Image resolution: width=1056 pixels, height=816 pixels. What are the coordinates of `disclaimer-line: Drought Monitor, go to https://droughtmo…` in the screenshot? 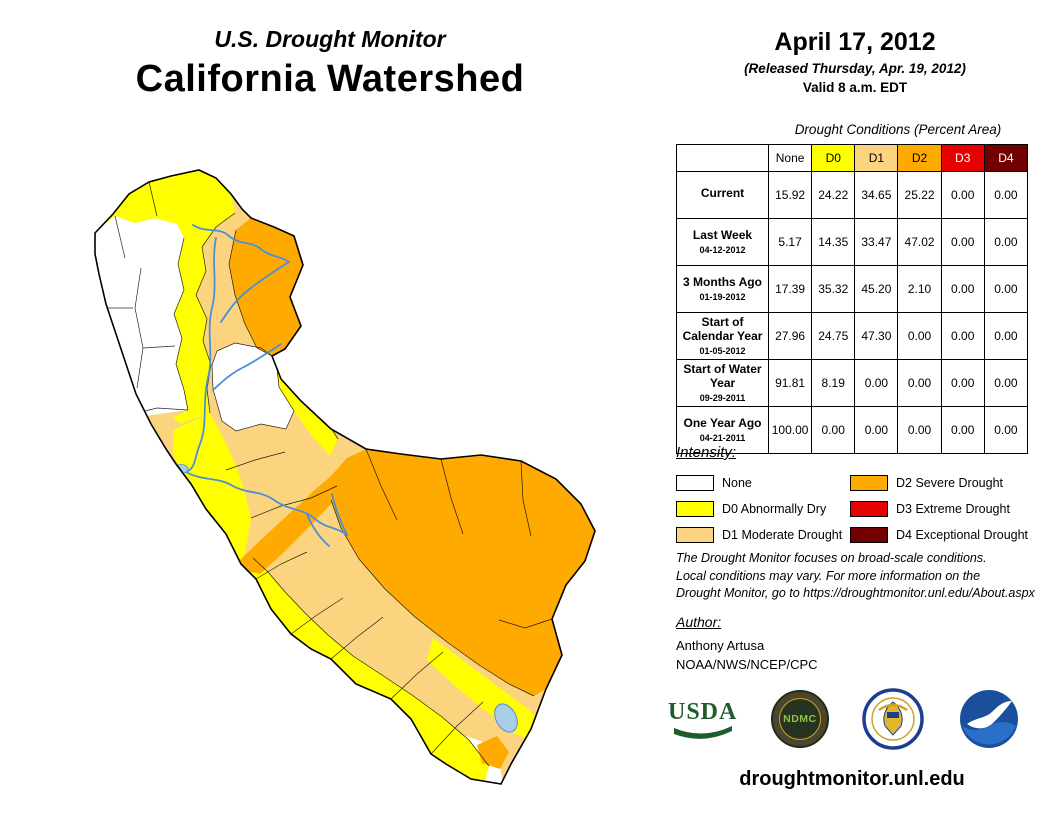 It's located at (855, 593).